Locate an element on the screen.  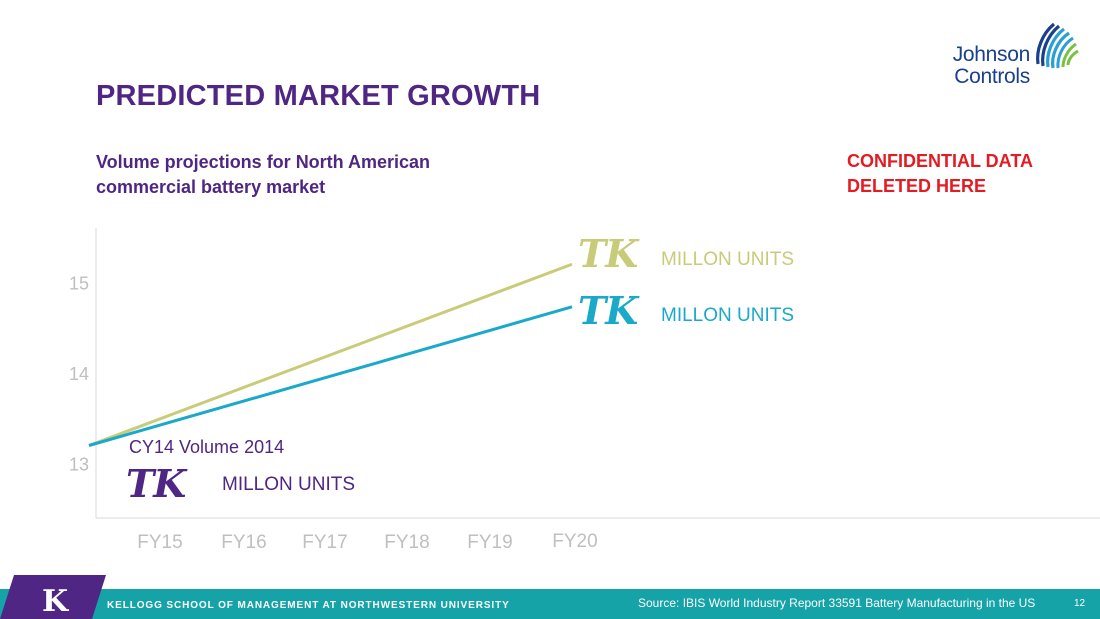
logo-wordmark: Johnson Controls is located at coordinates (973, 65).